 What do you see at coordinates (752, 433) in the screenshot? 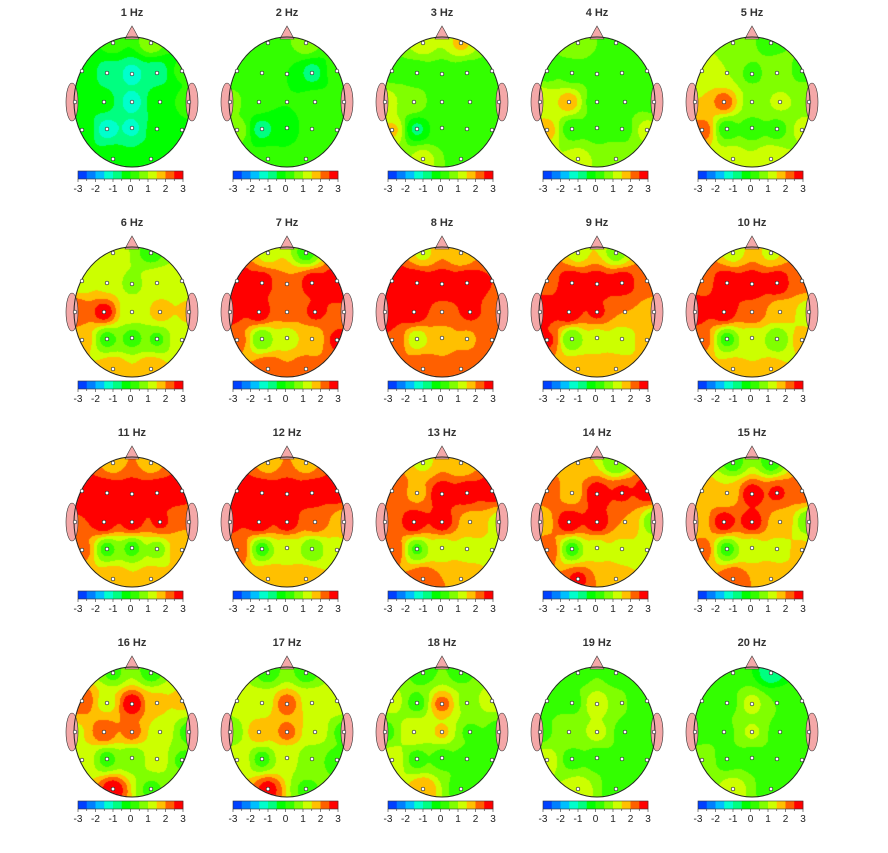
I see `panel-title: 15 Hz` at bounding box center [752, 433].